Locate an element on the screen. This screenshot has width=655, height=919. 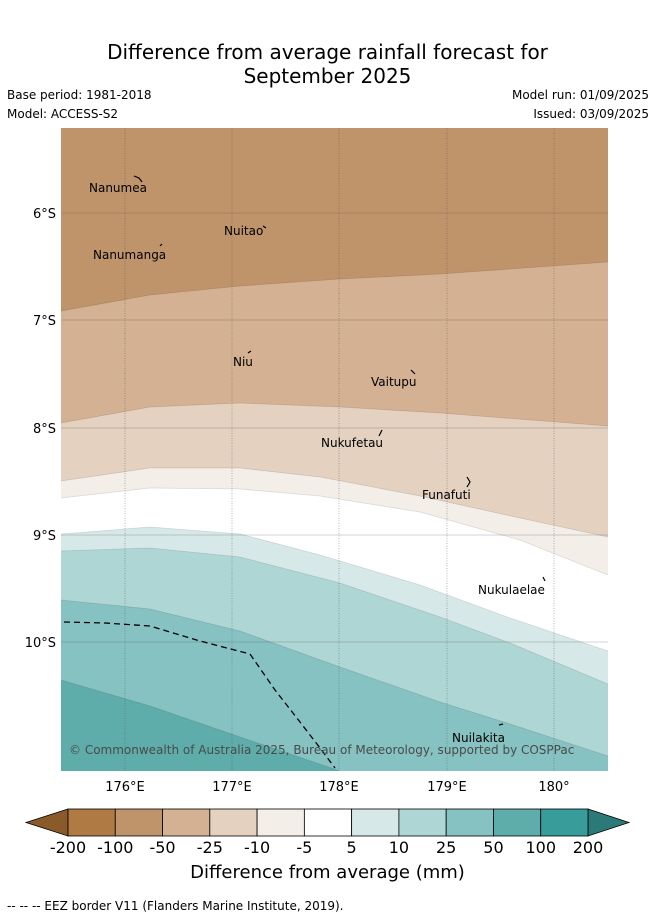
model-name: Model: ACCESS-S2 is located at coordinates (63, 114).